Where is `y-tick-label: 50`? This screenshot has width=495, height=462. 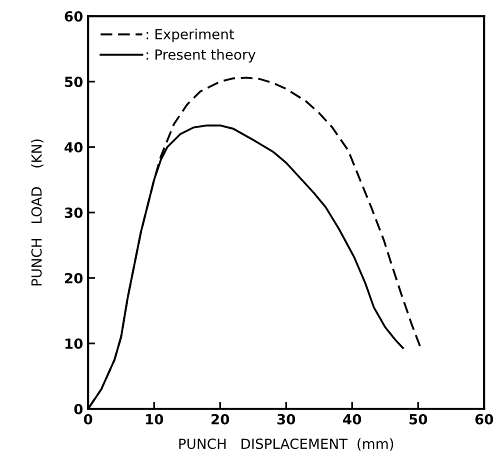
y-tick-label: 50 is located at coordinates (73, 82).